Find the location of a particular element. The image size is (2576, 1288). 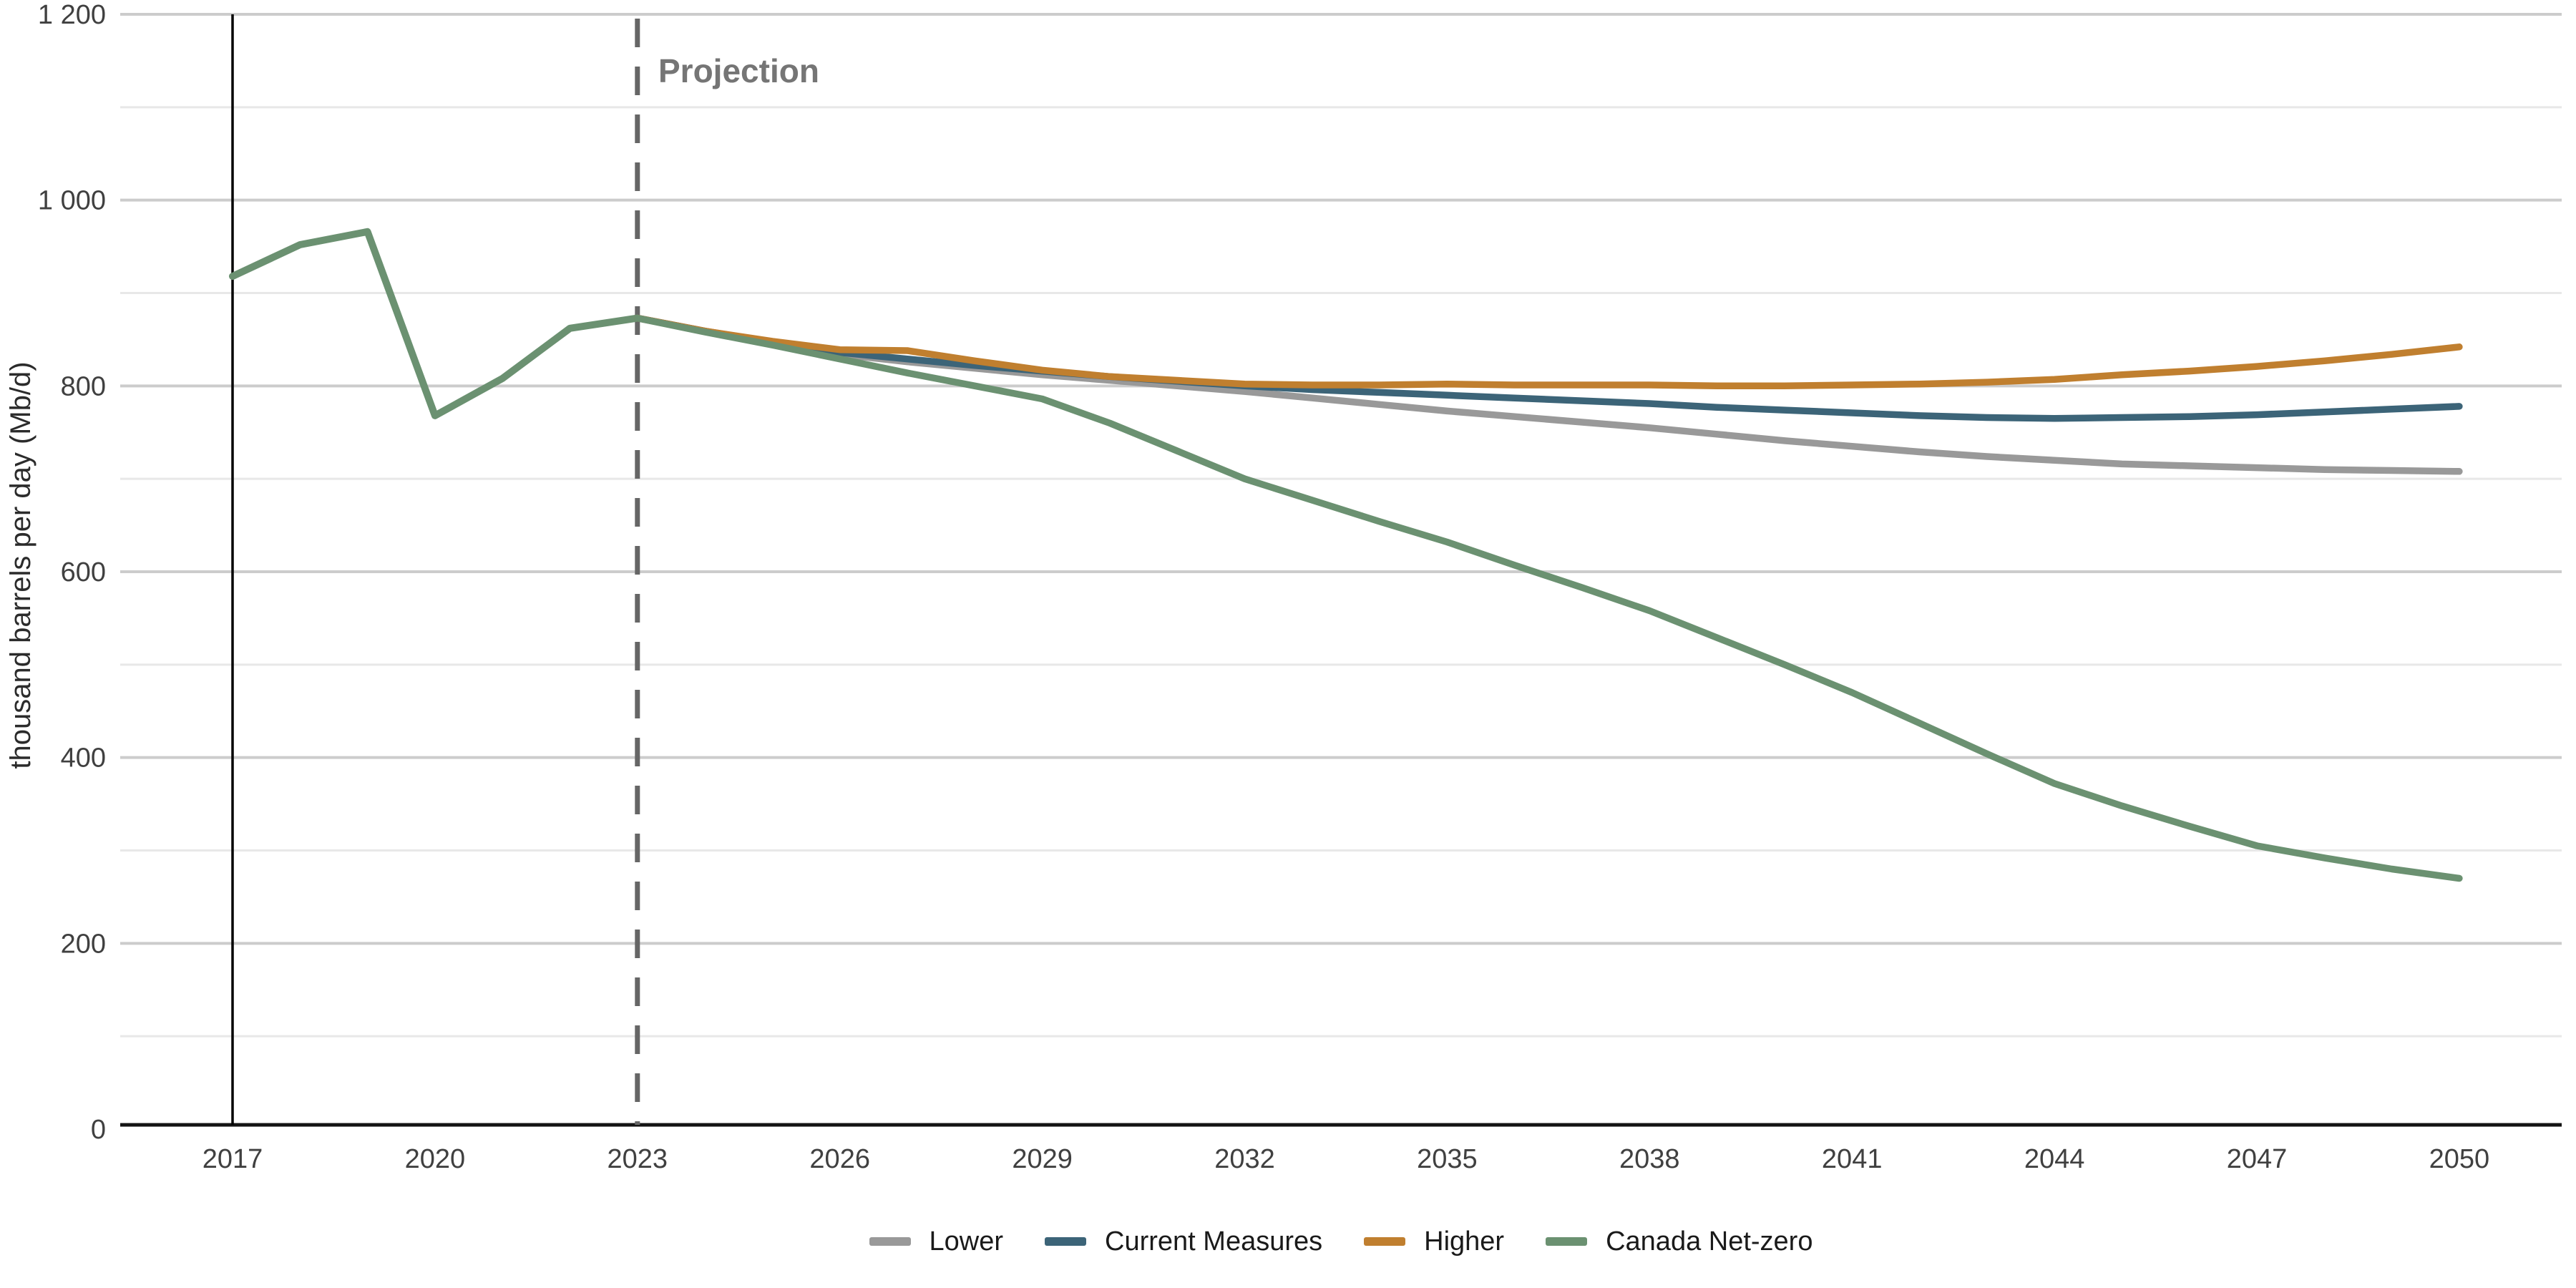

series-line-lower is located at coordinates (1548, 394).